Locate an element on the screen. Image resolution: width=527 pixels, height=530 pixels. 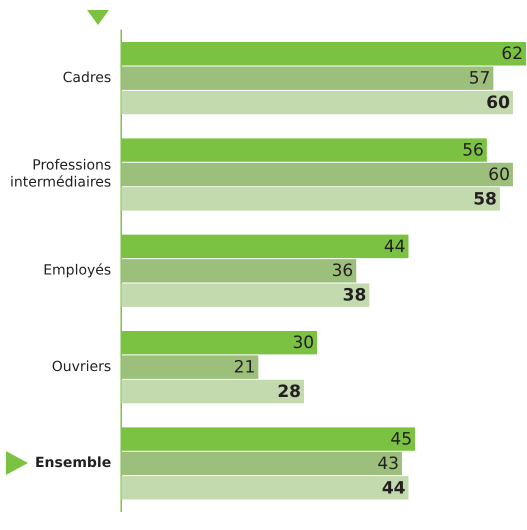
y-tick-label: Ensemble is located at coordinates (73, 463).